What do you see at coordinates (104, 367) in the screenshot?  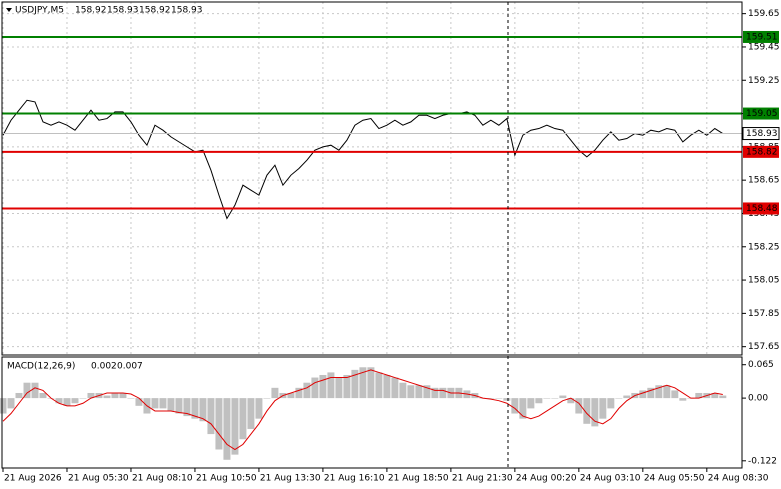 I see `indicator-value: 0.002` at bounding box center [104, 367].